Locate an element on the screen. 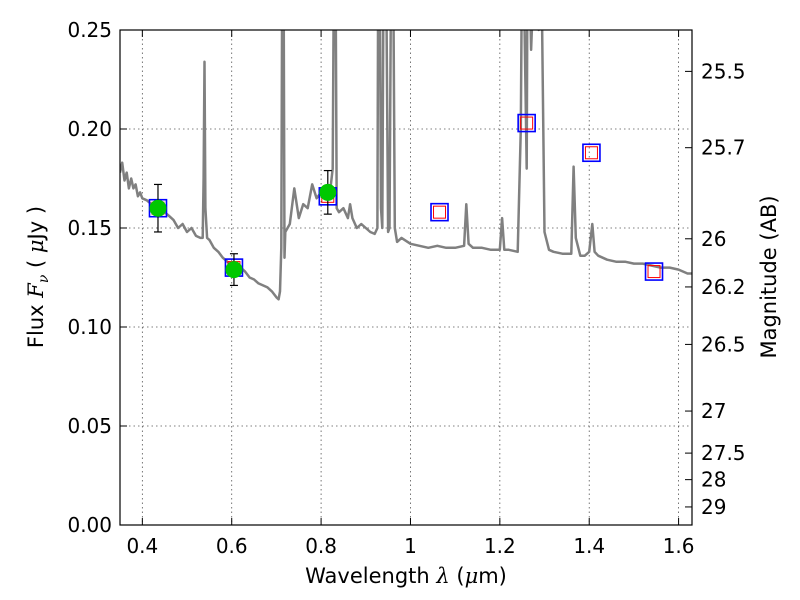  y2-tick-label: 26 is located at coordinates (713, 239).